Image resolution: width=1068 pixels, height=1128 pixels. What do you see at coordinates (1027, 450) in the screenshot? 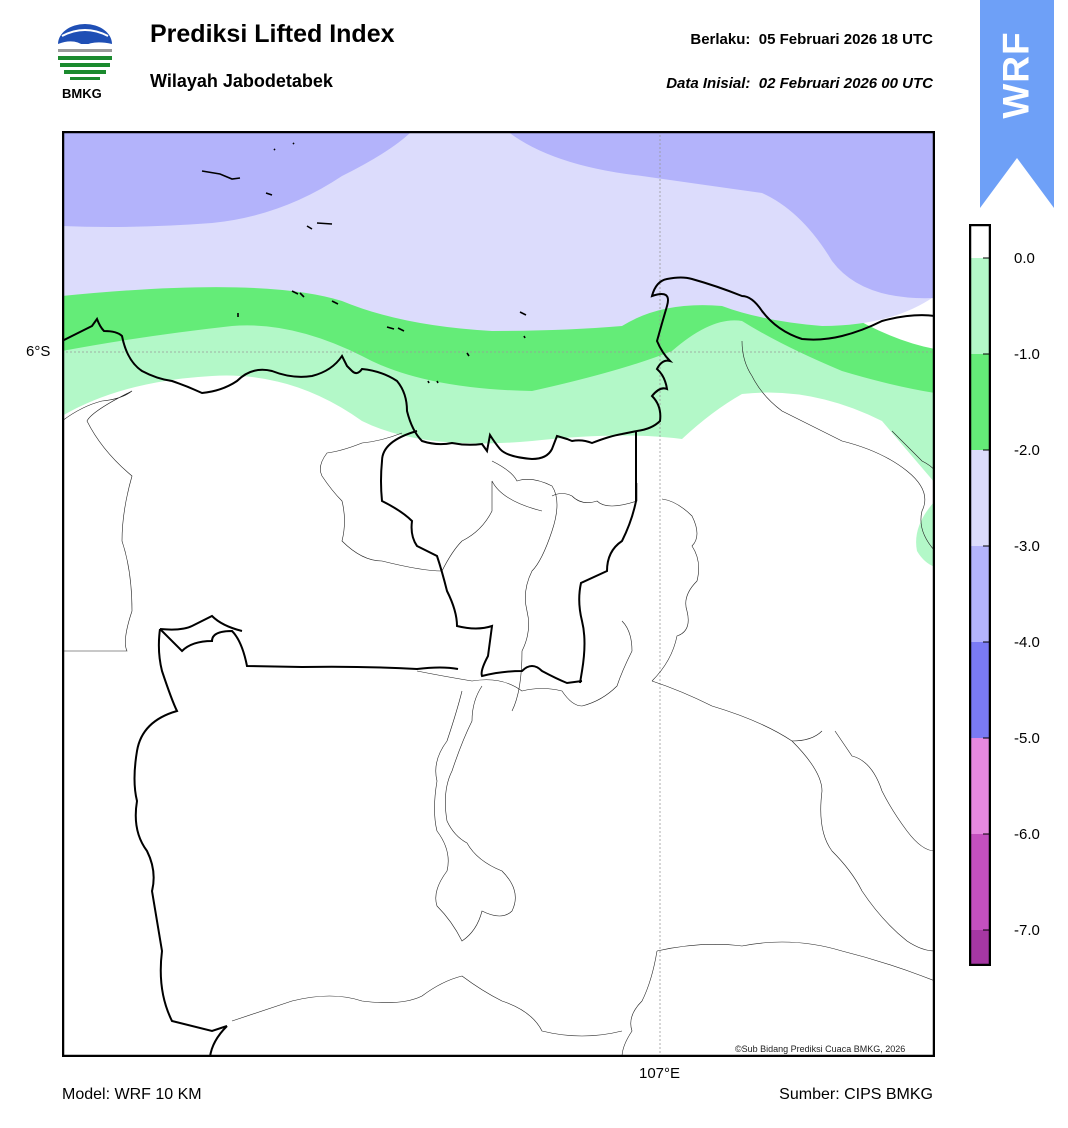
I see `colorbar-tick-2: -2.0` at bounding box center [1027, 450].